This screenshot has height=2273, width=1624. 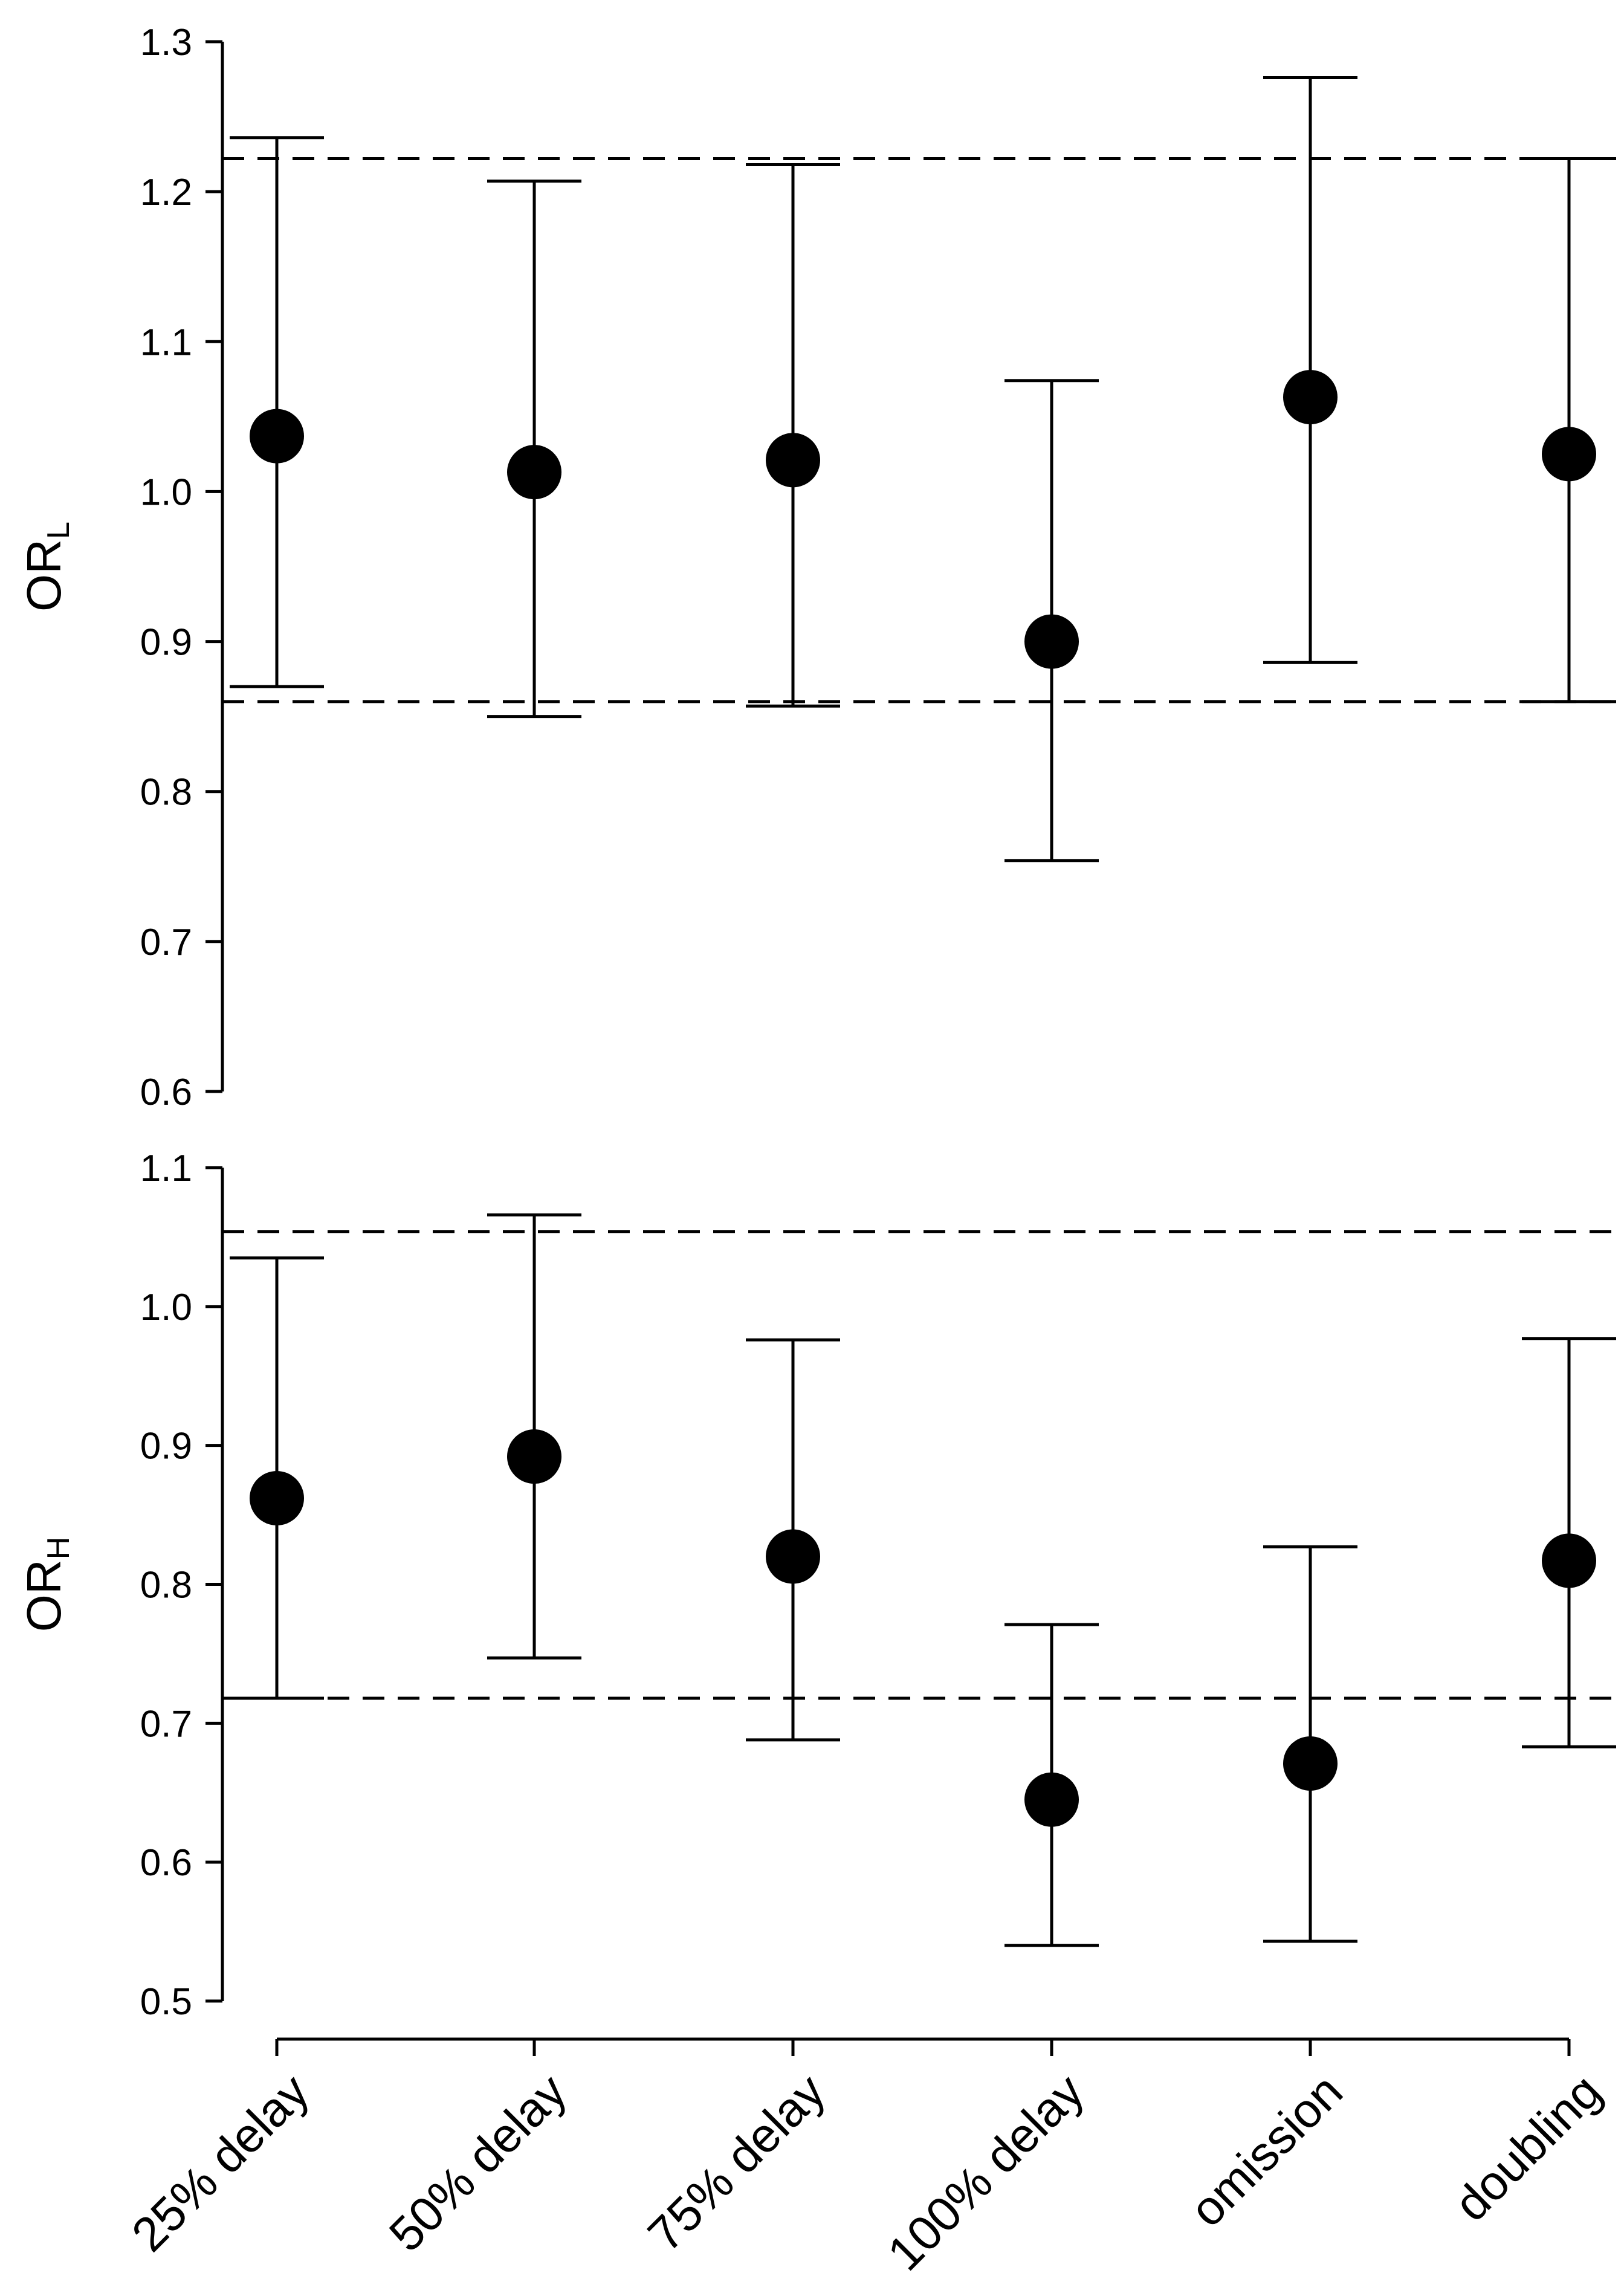 What do you see at coordinates (478, 2163) in the screenshot?
I see `x-tick-label: 50% delay` at bounding box center [478, 2163].